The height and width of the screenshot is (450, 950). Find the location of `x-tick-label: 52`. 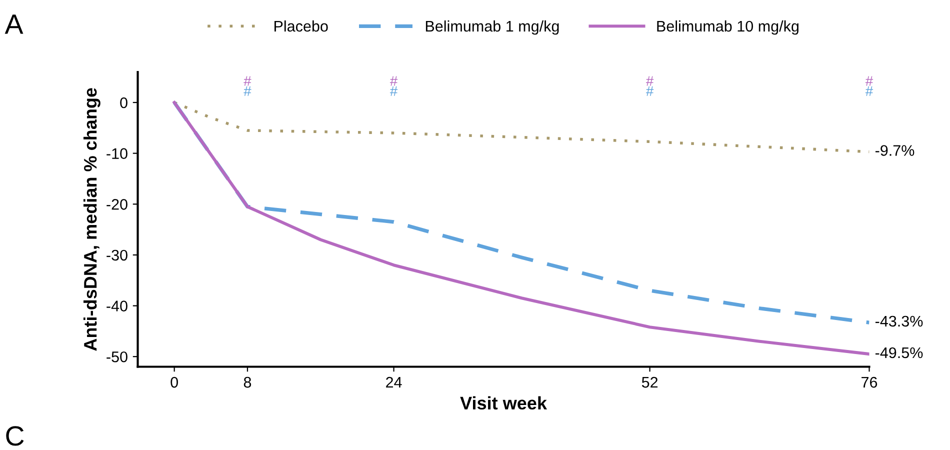

x-tick-label: 52 is located at coordinates (650, 382).